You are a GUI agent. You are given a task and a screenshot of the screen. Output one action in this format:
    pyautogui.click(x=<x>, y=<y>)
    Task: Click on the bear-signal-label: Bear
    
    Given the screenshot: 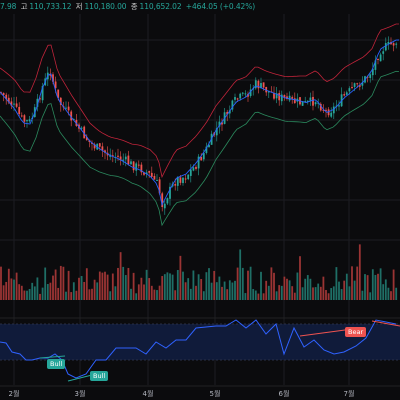 What is the action you would take?
    pyautogui.click(x=356, y=332)
    